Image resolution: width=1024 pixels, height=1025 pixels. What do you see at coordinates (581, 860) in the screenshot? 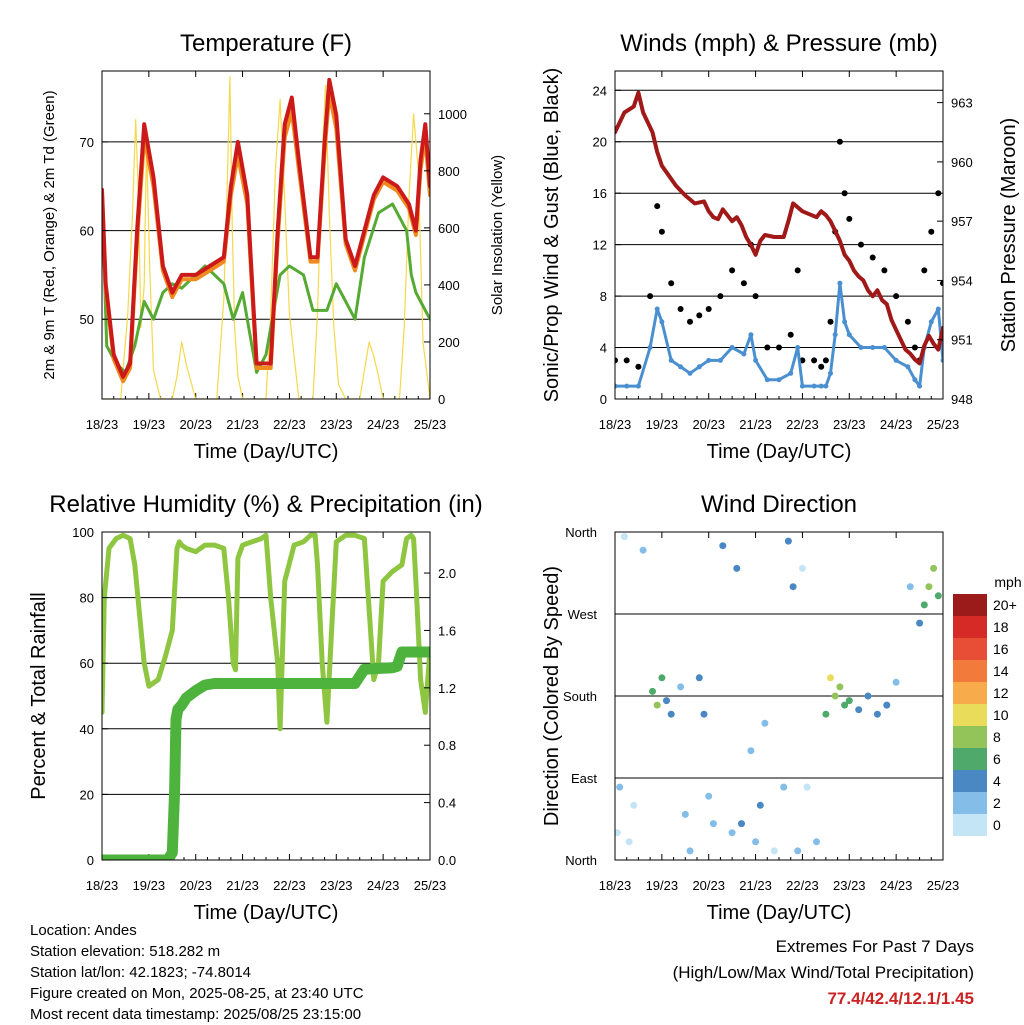
I see `y-tick-label: North` at bounding box center [581, 860].